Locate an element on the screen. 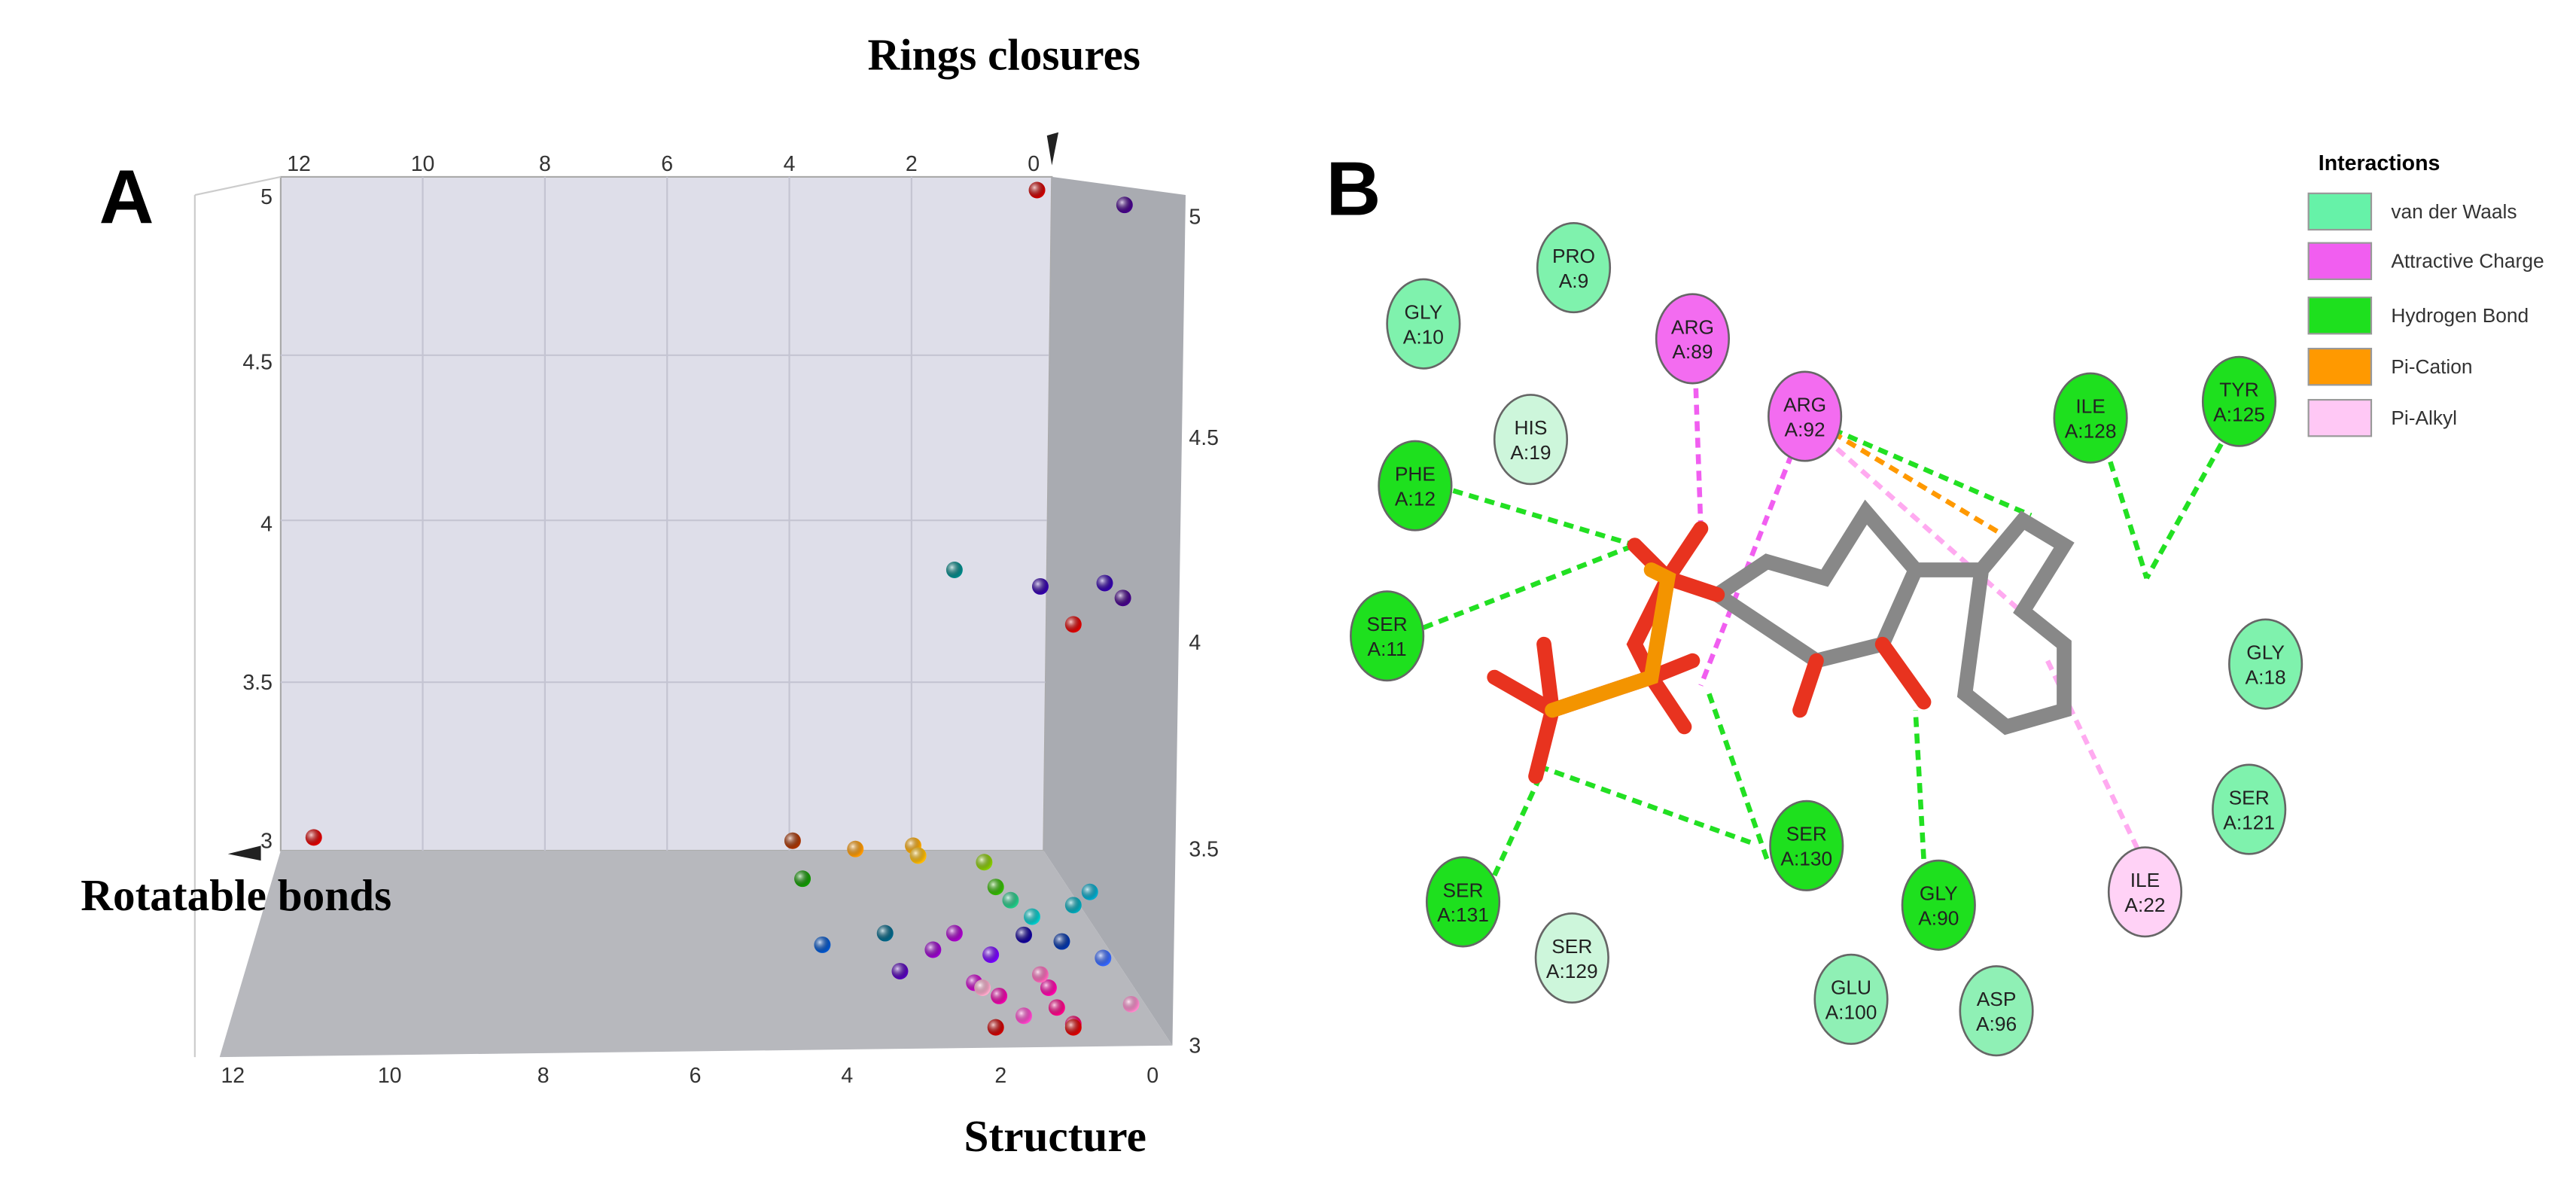 Image resolution: width=2576 pixels, height=1191 pixels. residue-id: A:131 is located at coordinates (1463, 914).